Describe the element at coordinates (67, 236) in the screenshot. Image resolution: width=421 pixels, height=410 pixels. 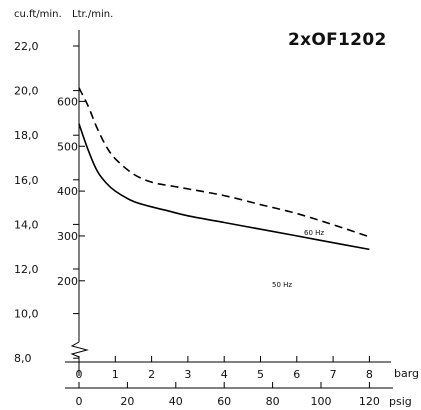
I see `ltr-tick-label: 300` at that location.